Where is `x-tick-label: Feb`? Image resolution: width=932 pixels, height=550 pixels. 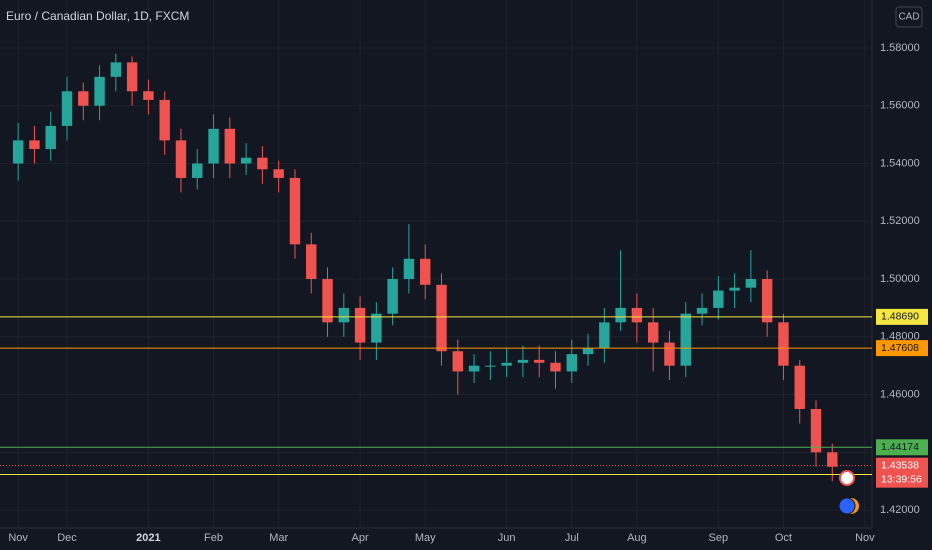 x-tick-label: Feb is located at coordinates (213, 538).